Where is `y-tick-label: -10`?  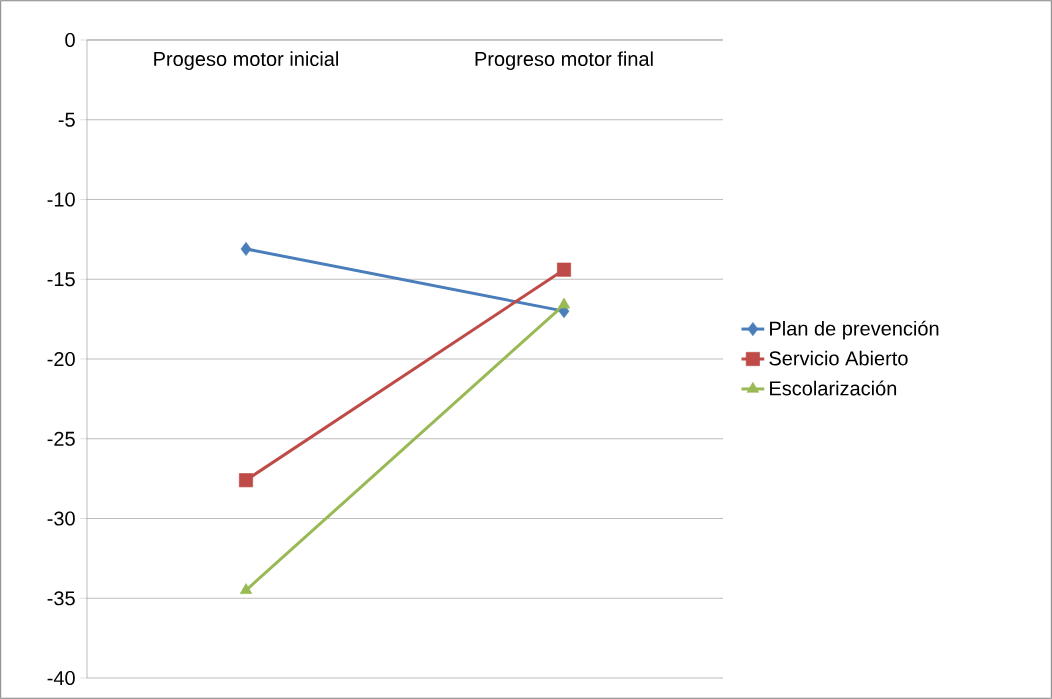 y-tick-label: -10 is located at coordinates (61, 199).